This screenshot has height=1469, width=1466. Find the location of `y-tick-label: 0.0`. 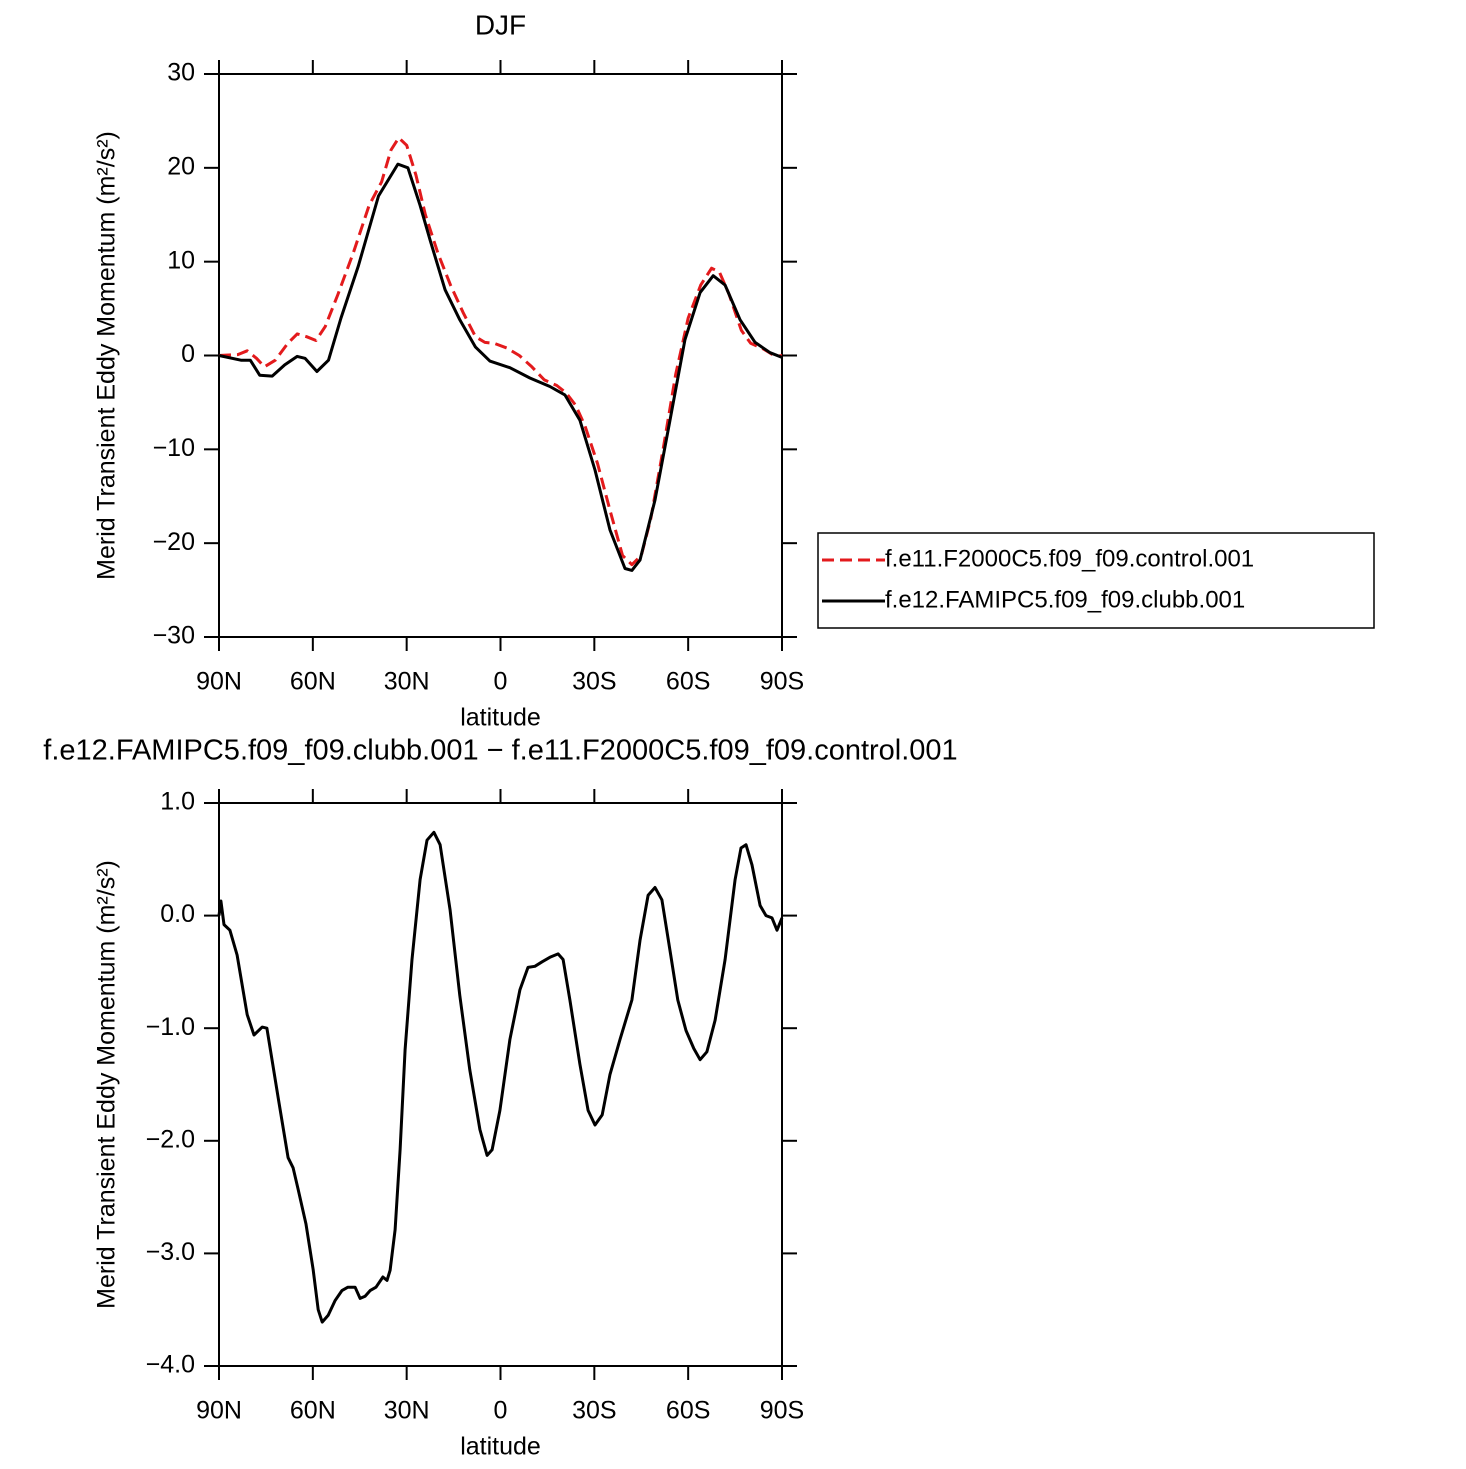

y-tick-label: 0.0 is located at coordinates (177, 914).